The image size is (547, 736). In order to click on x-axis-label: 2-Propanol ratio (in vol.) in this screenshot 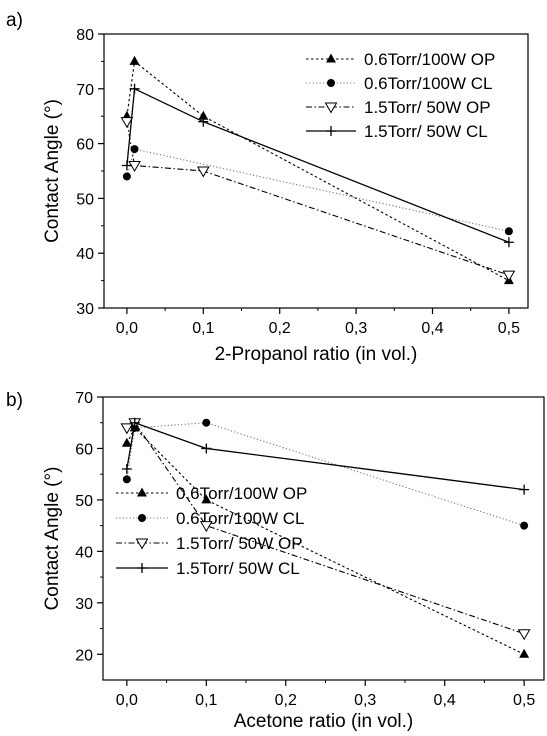, I will do `click(316, 354)`.